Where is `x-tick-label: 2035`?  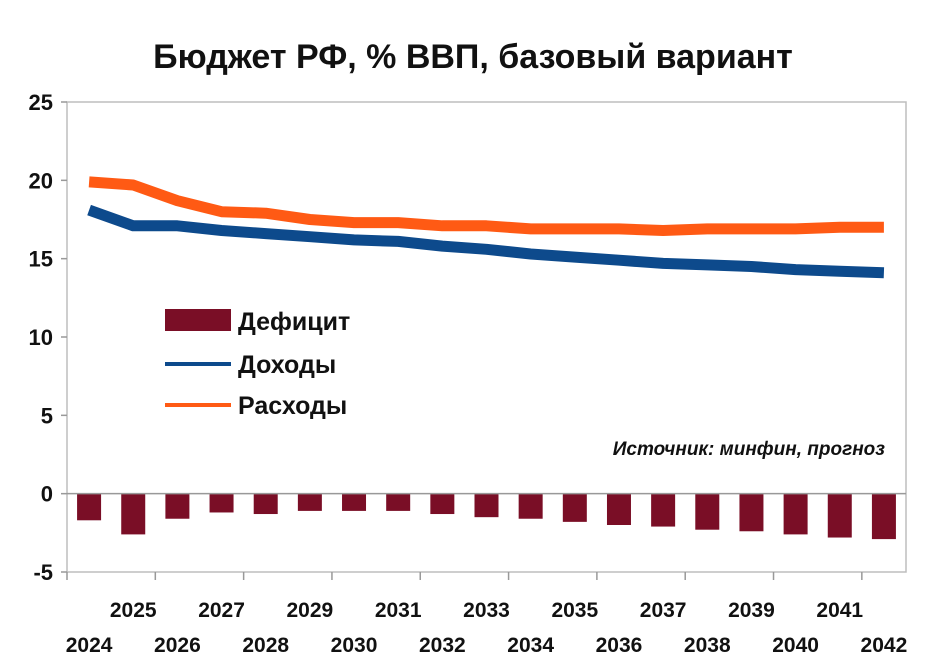 x-tick-label: 2035 is located at coordinates (574, 610).